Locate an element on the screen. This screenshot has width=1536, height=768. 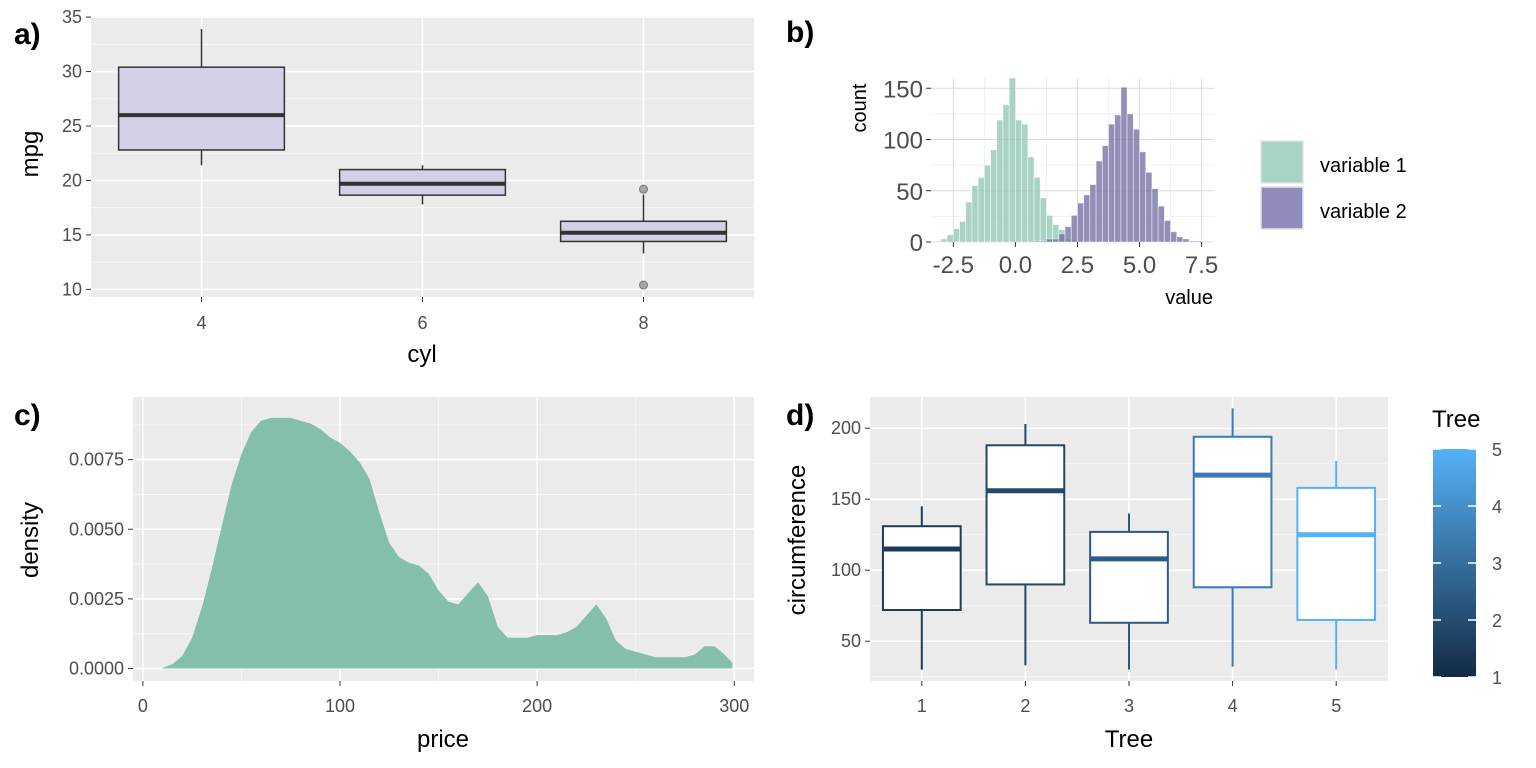
panel-a-marks is located at coordinates (422, 159).